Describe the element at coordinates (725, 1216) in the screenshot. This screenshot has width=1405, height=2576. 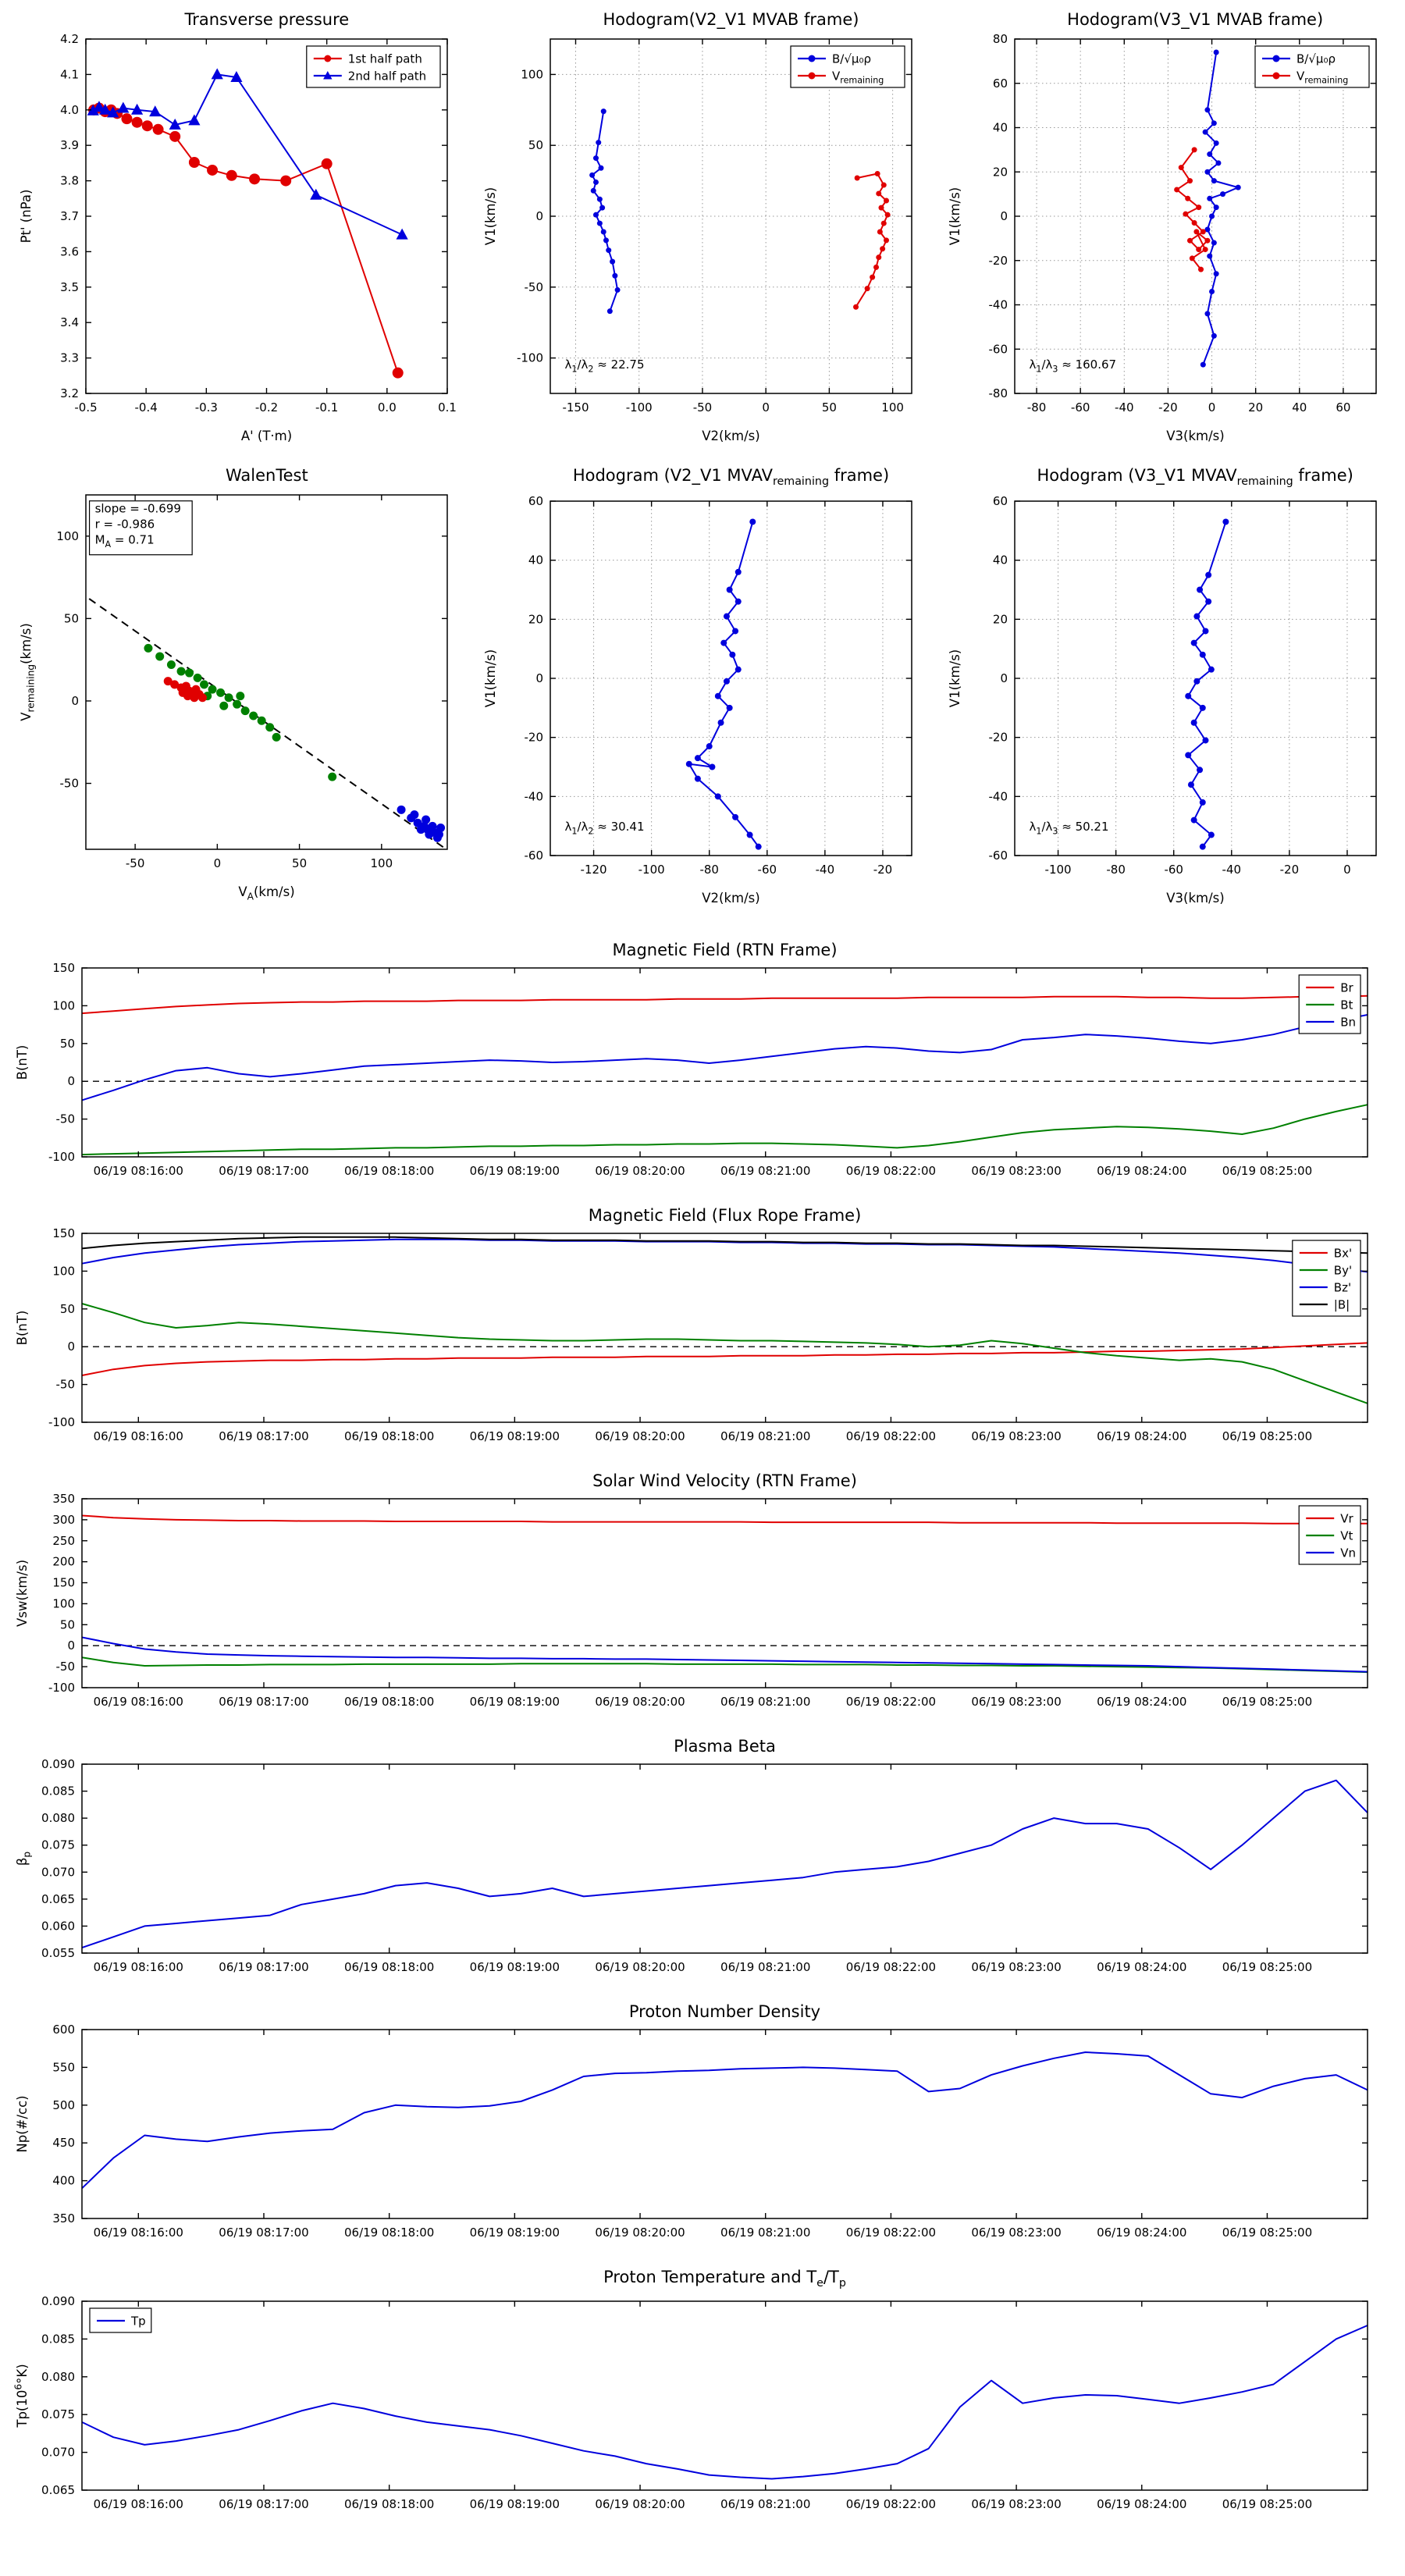
I see `chart-title: Magnetic Field (Flux Rope Frame)` at that location.